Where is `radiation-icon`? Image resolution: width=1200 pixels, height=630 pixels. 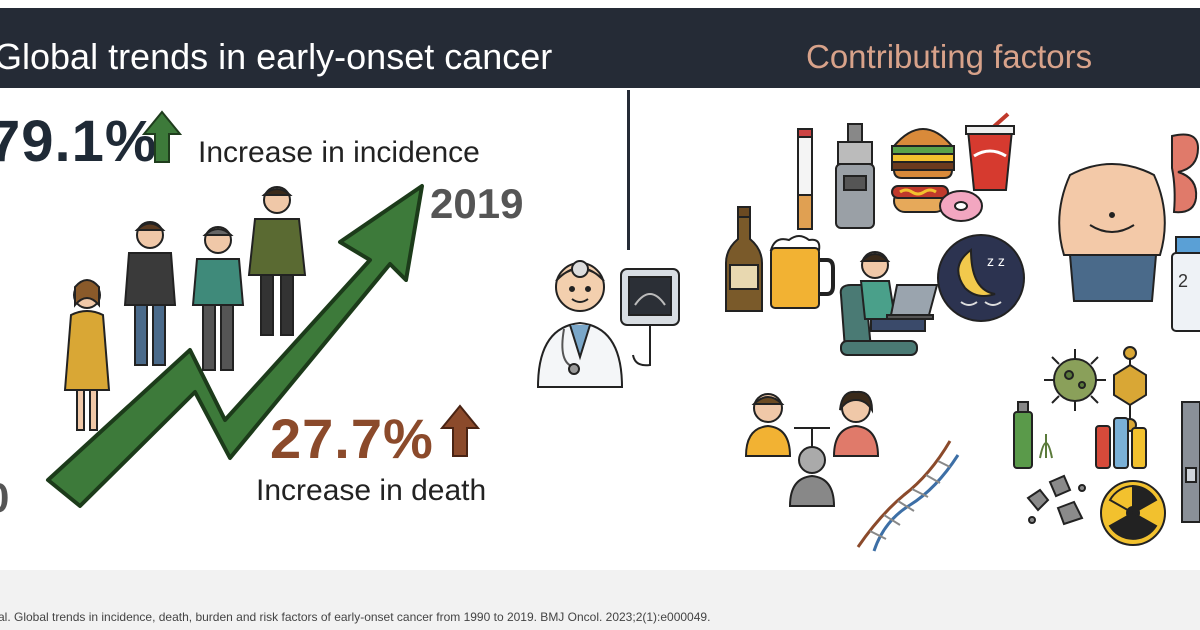 radiation-icon is located at coordinates (1133, 513).